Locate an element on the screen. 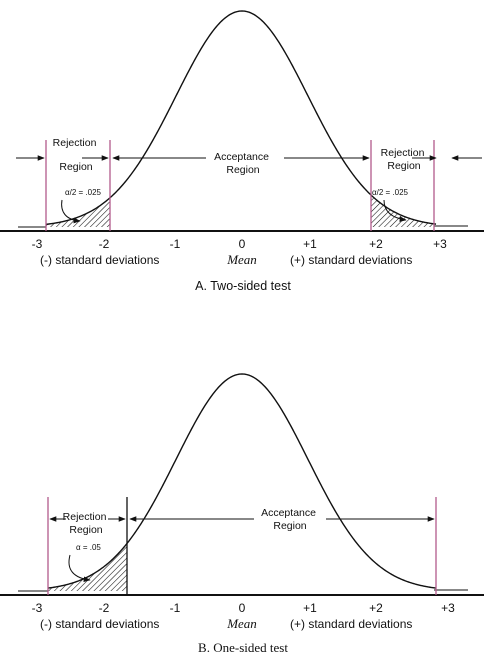  rejection-right-label: Rejection Region is located at coordinates (404, 159).